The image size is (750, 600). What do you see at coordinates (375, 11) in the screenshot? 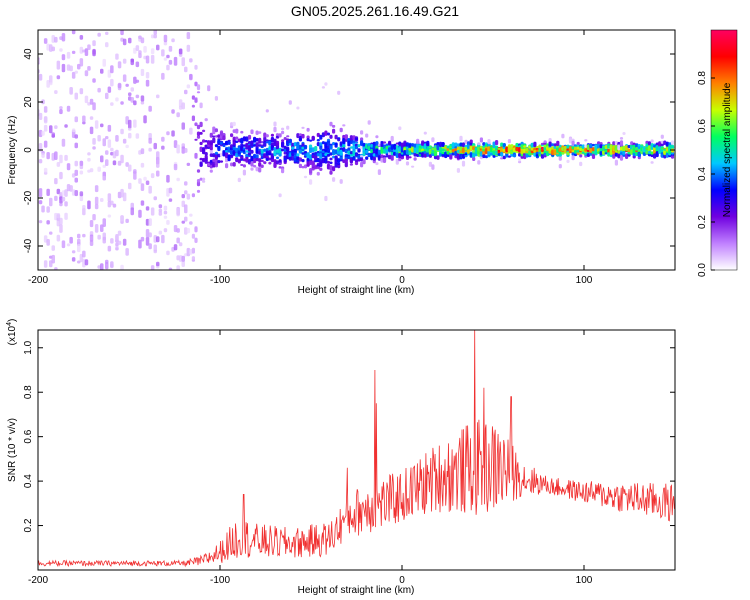
I see `chart-title: GN05.2025.261.16.49.G21` at bounding box center [375, 11].